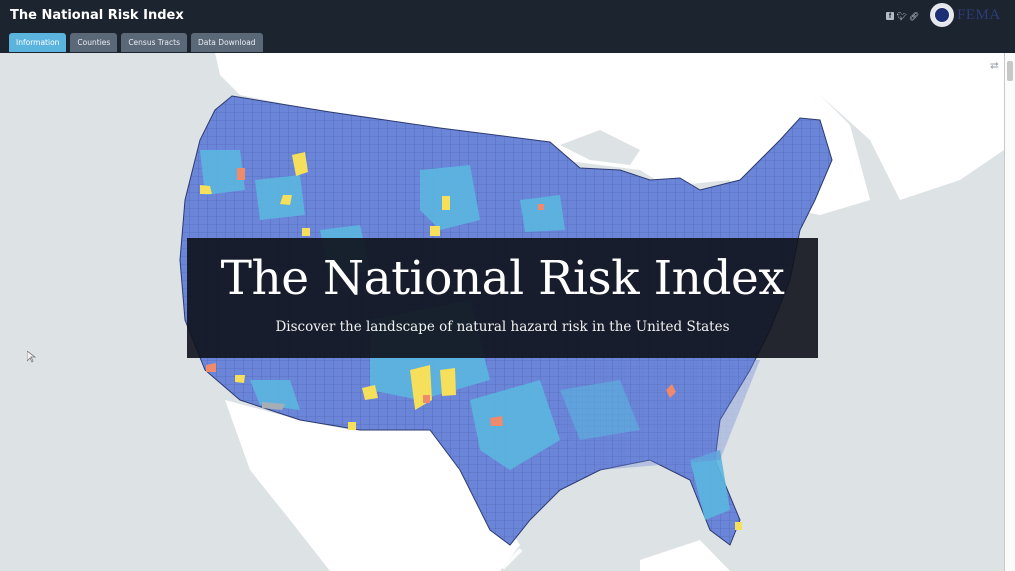 The height and width of the screenshot is (571, 1015). I want to click on banner-title: The National Risk Index, so click(502, 278).